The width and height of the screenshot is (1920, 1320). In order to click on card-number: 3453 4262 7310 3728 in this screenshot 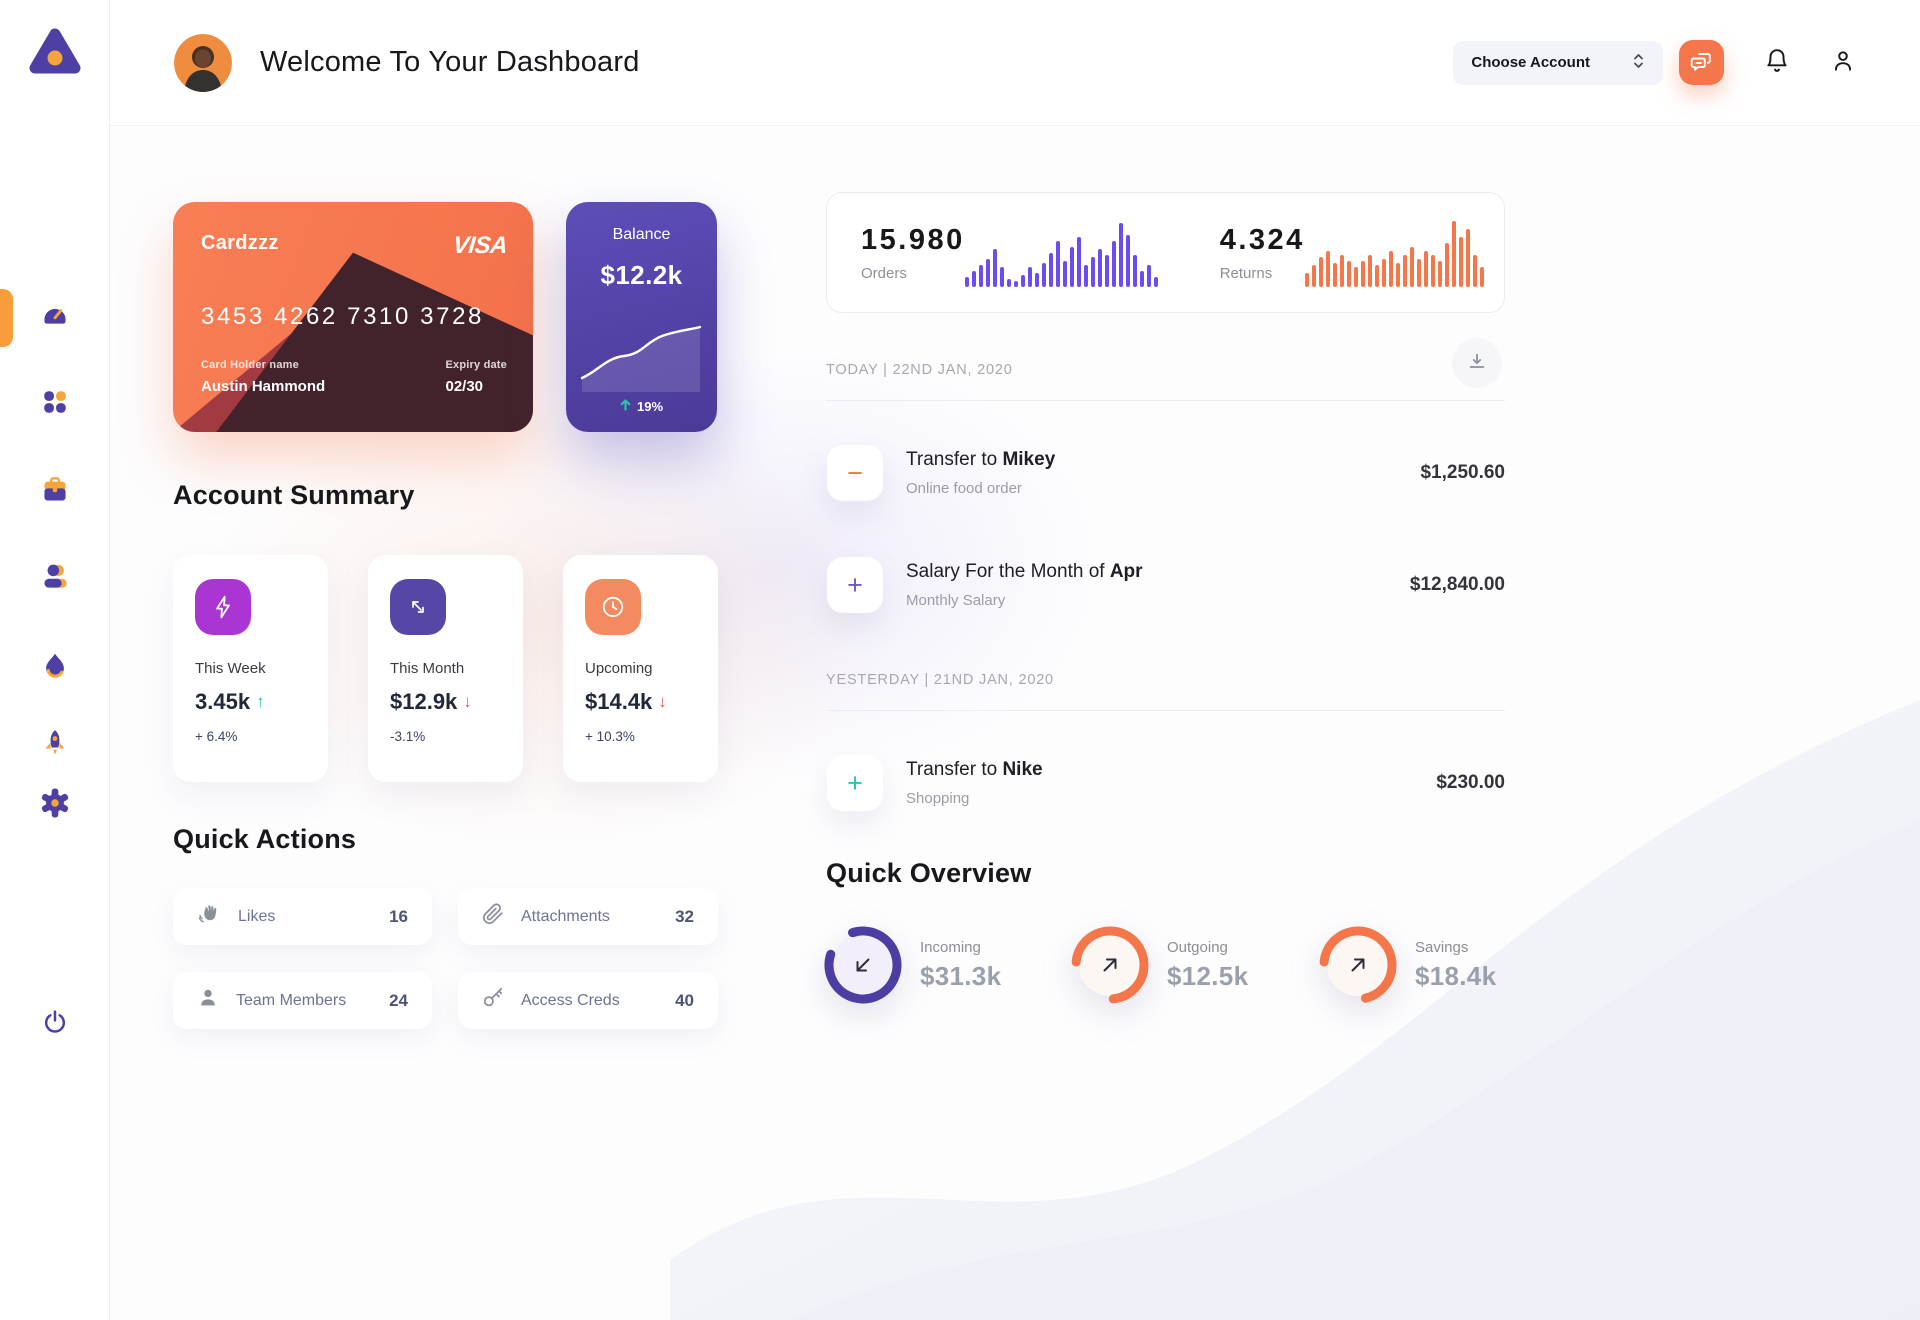, I will do `click(342, 316)`.